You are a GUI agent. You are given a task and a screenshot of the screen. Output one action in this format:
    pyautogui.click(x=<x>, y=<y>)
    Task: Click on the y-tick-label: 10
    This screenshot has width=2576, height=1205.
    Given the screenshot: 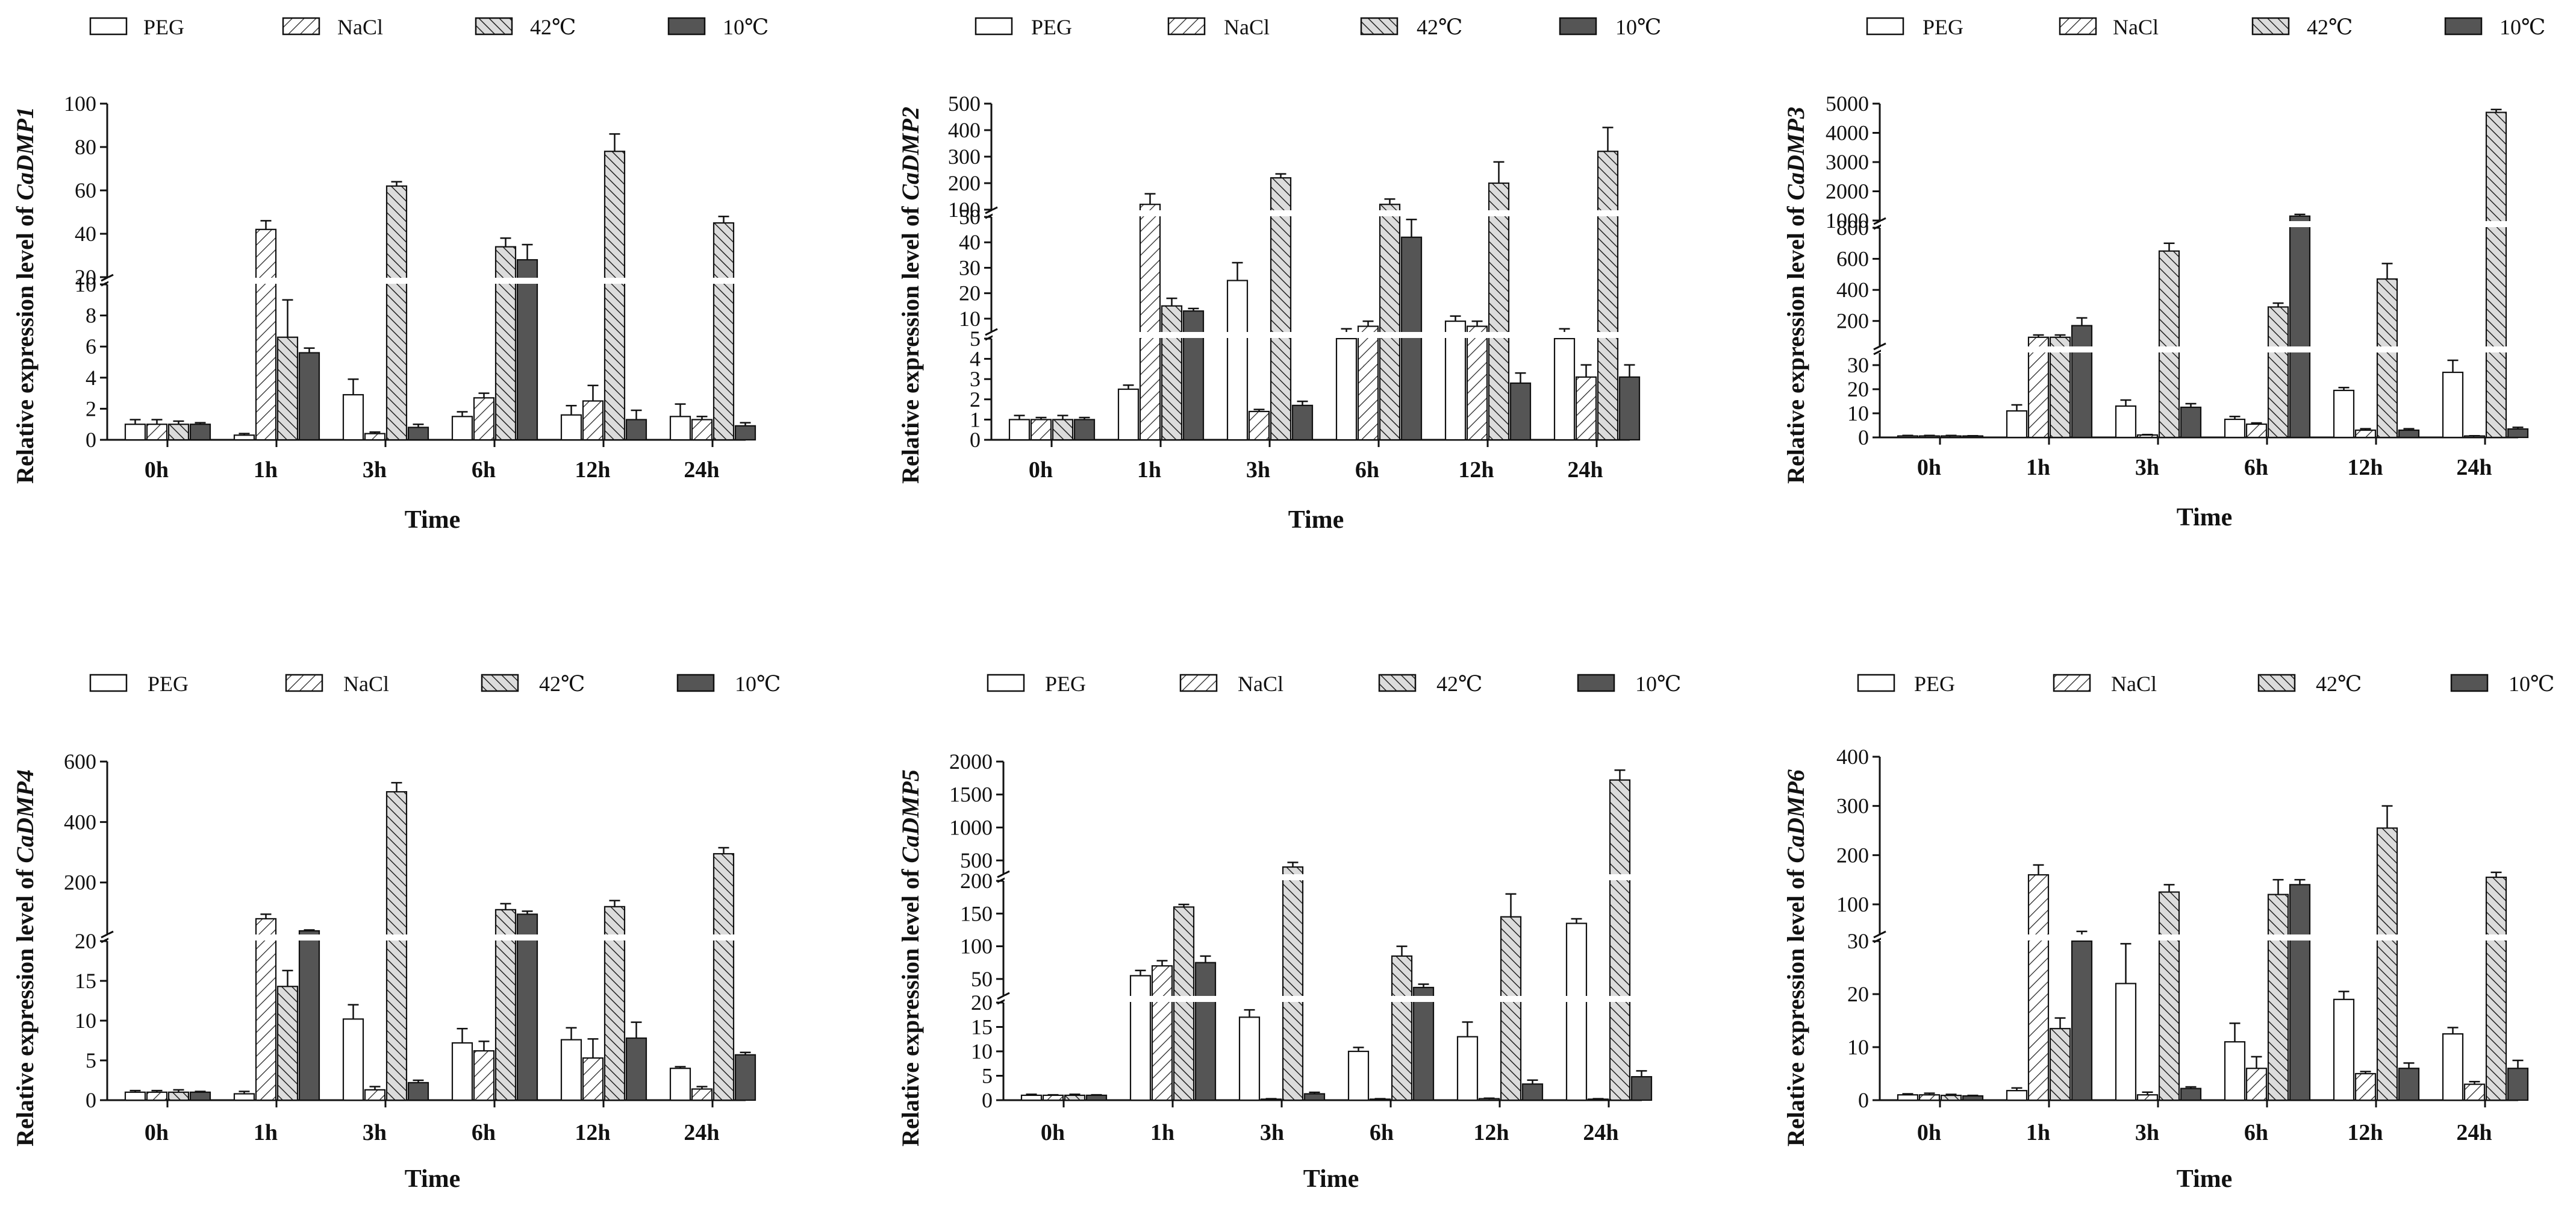 What is the action you would take?
    pyautogui.click(x=970, y=319)
    